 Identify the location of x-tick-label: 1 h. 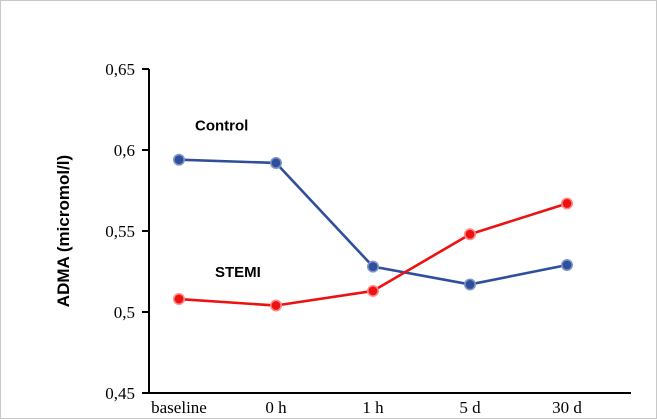
(373, 407).